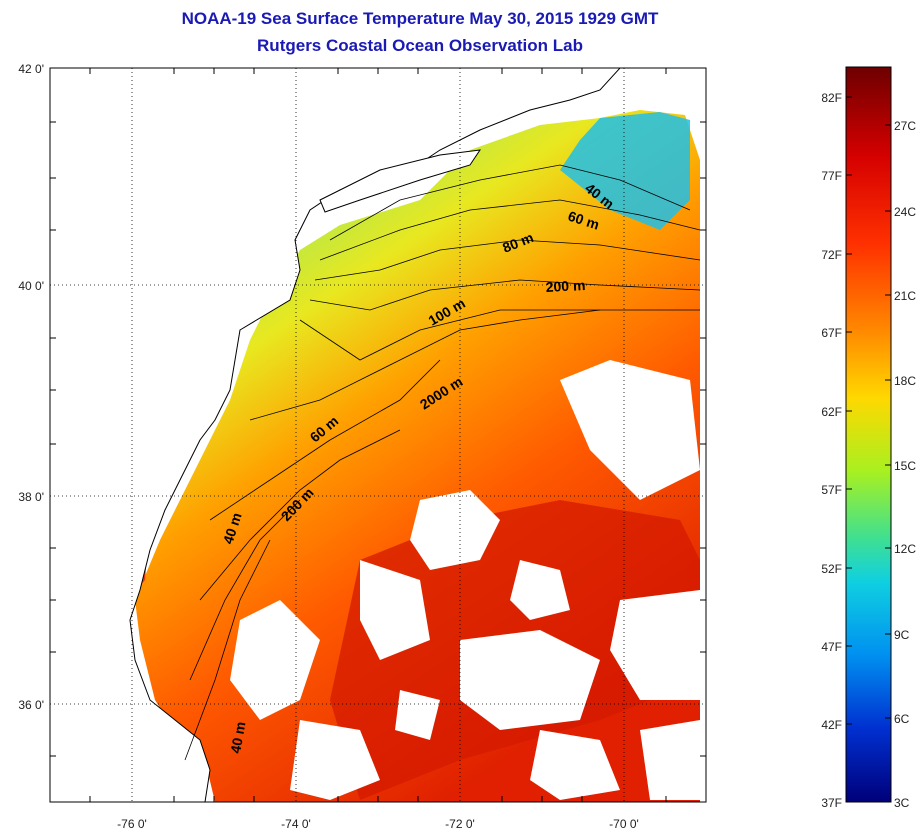 The height and width of the screenshot is (832, 920). What do you see at coordinates (831, 255) in the screenshot?
I see `colorbar-f-label: 72F` at bounding box center [831, 255].